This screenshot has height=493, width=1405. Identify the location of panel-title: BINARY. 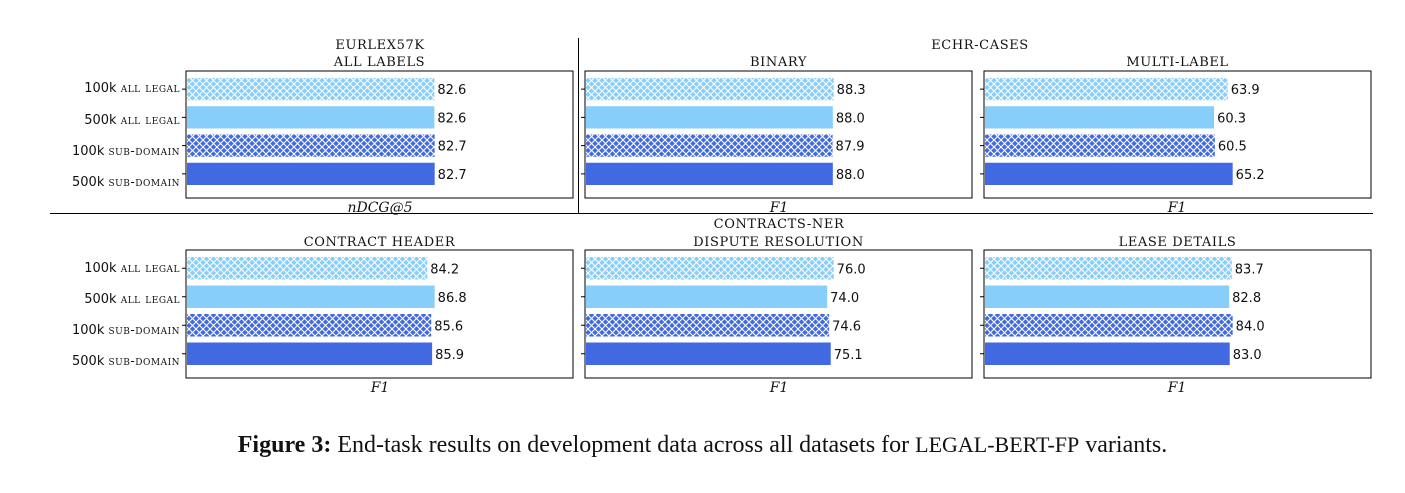
(778, 62).